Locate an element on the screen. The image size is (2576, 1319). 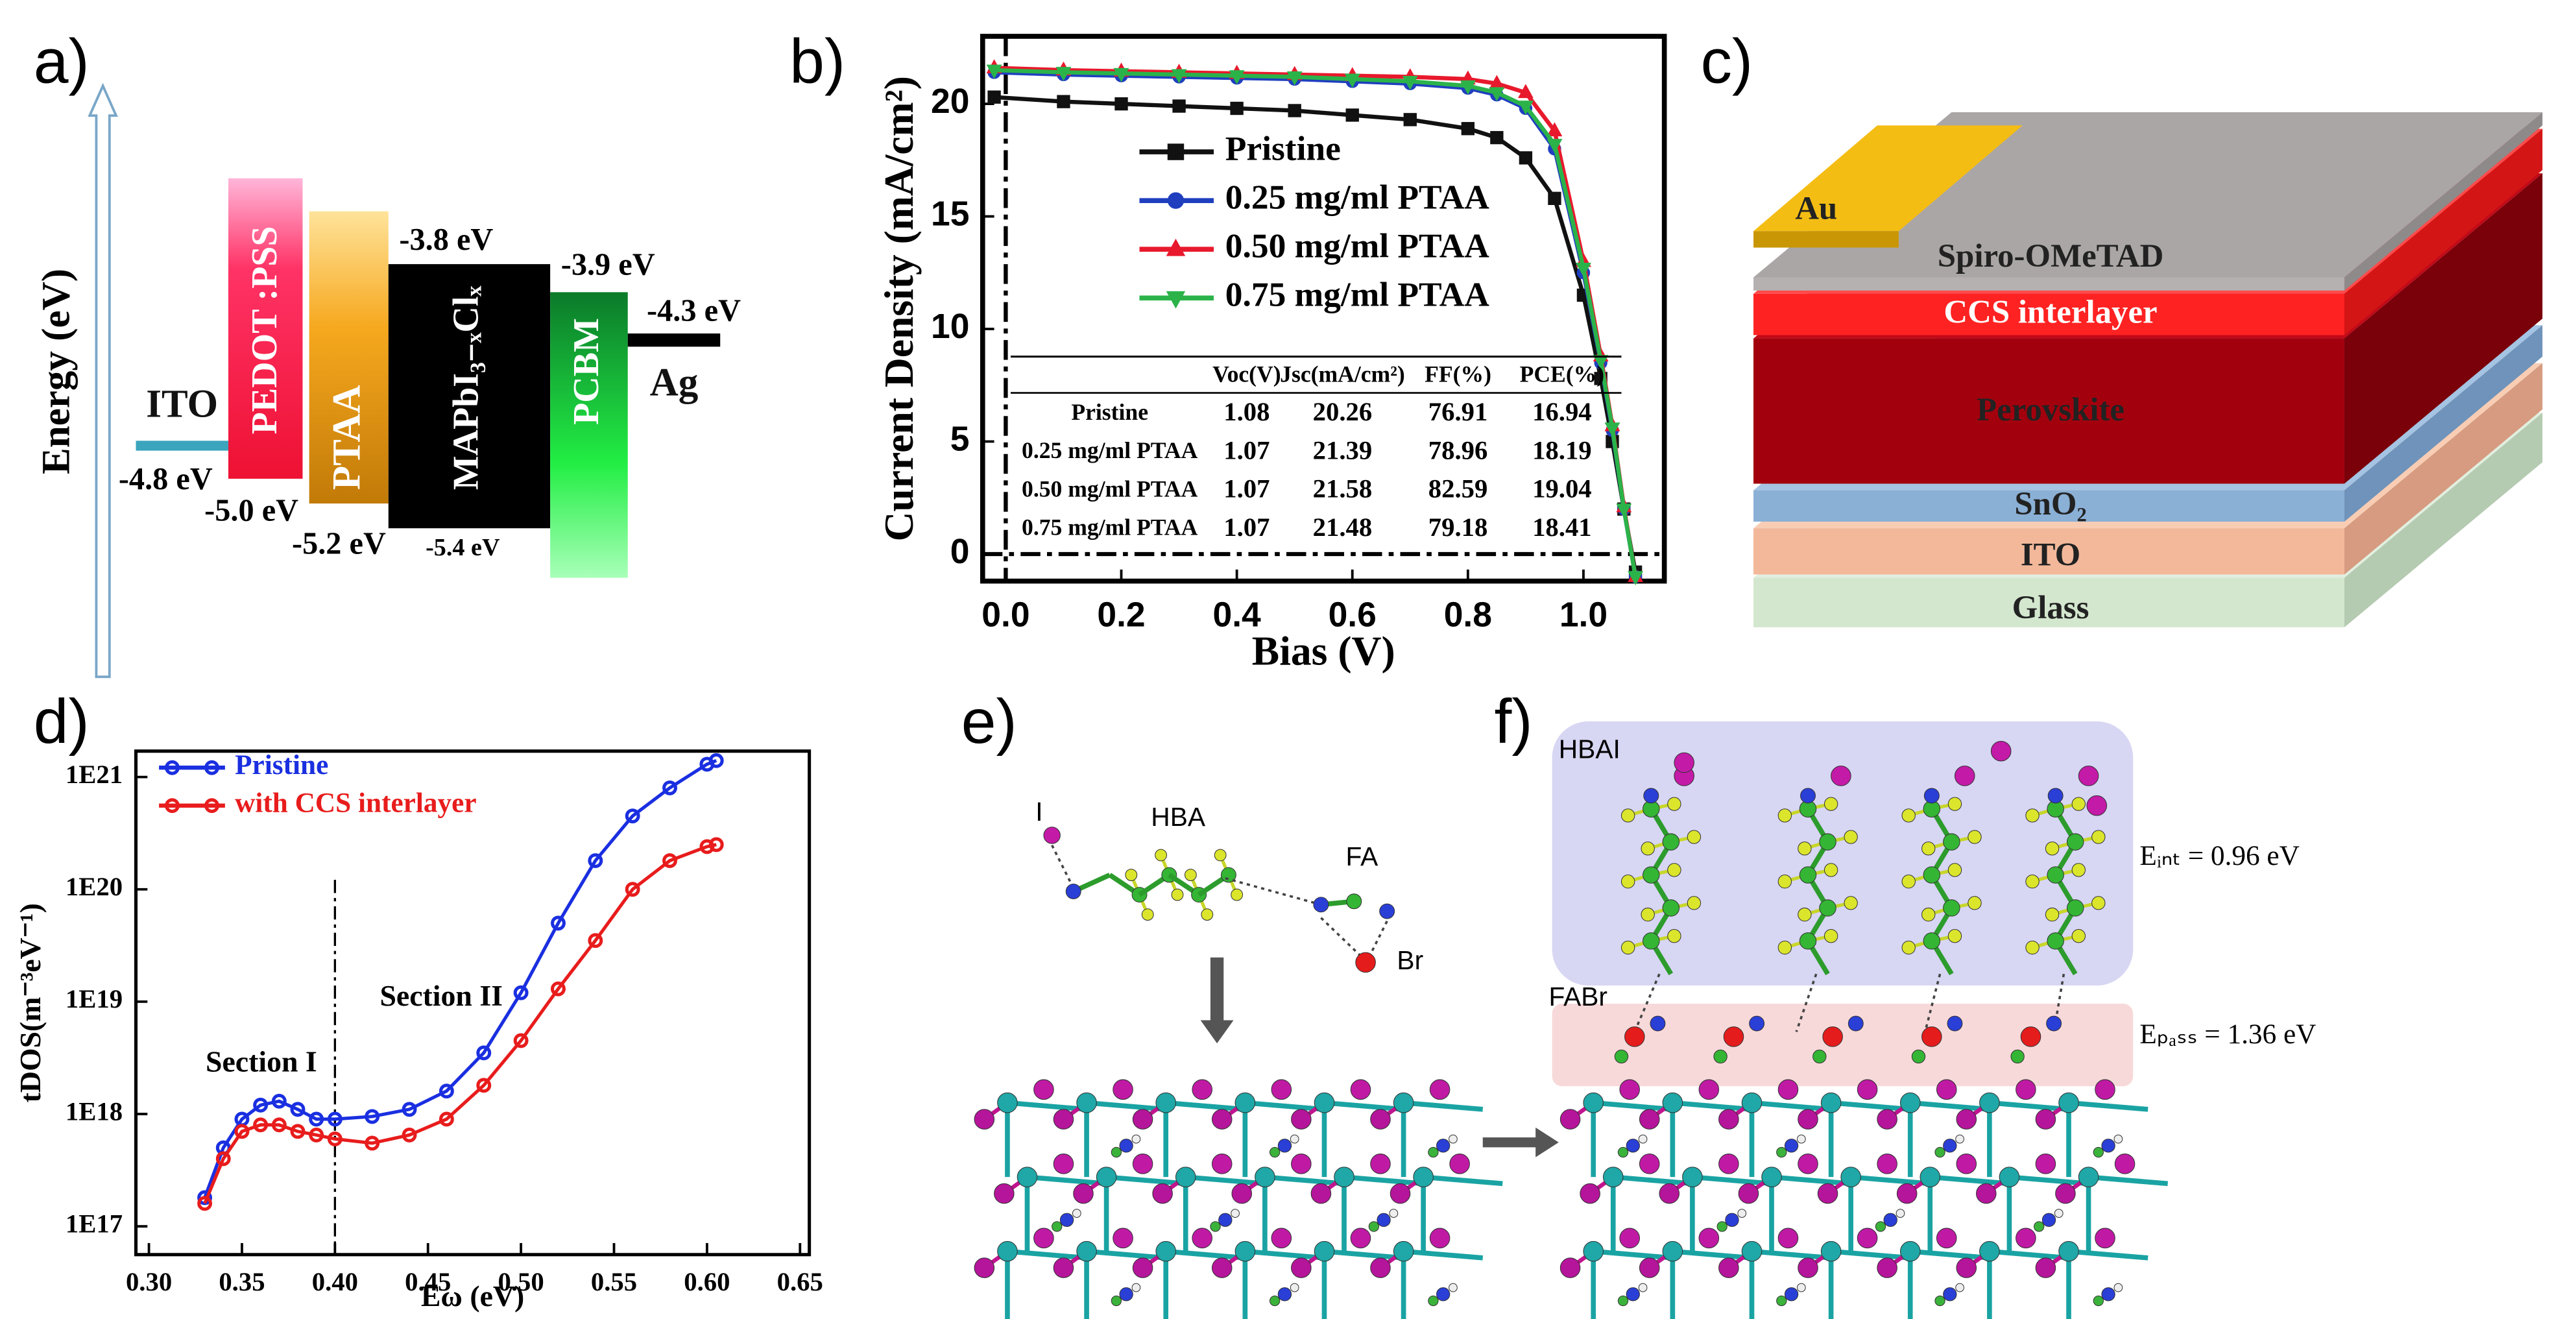
y-axis-label: Current Density (mA/cm²) is located at coordinates (899, 308).